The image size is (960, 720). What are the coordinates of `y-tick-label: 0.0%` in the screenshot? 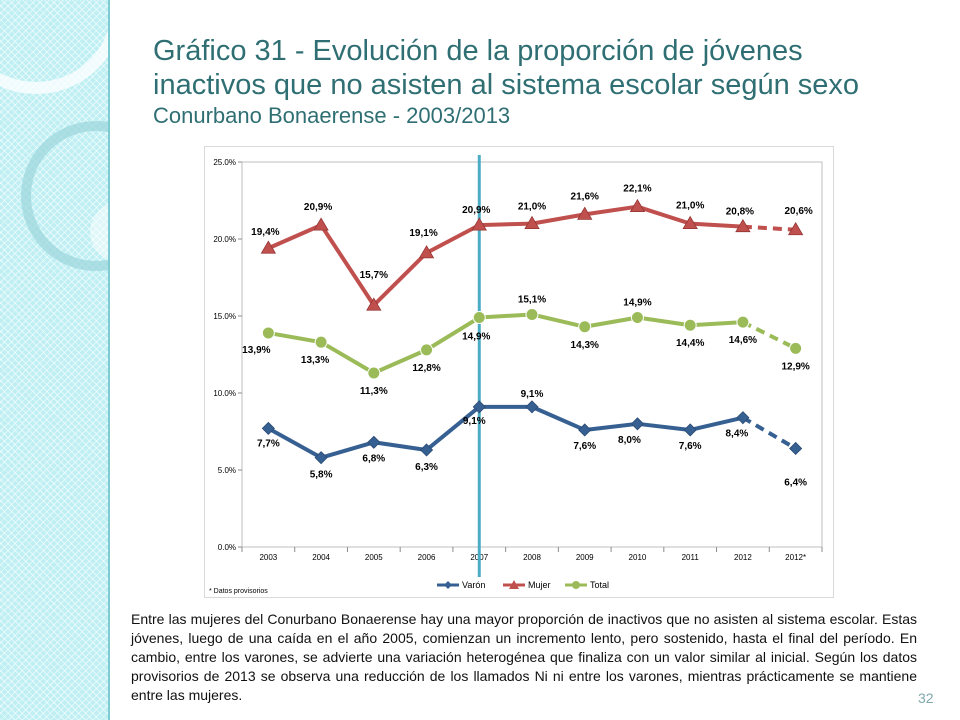 It's located at (227, 547).